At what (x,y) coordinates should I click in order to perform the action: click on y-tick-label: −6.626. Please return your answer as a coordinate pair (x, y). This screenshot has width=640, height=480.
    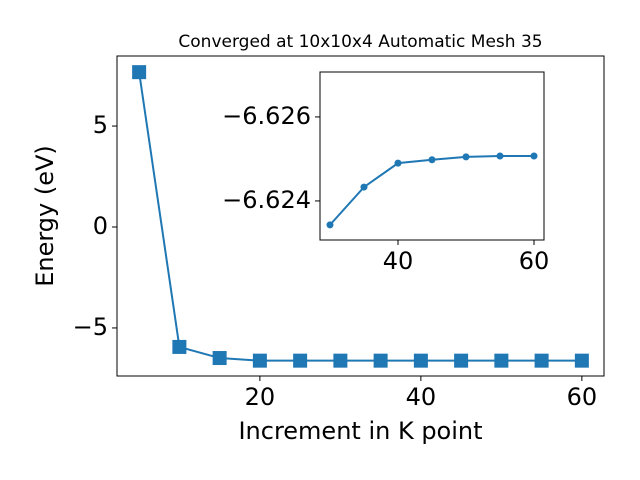
    Looking at the image, I should click on (266, 116).